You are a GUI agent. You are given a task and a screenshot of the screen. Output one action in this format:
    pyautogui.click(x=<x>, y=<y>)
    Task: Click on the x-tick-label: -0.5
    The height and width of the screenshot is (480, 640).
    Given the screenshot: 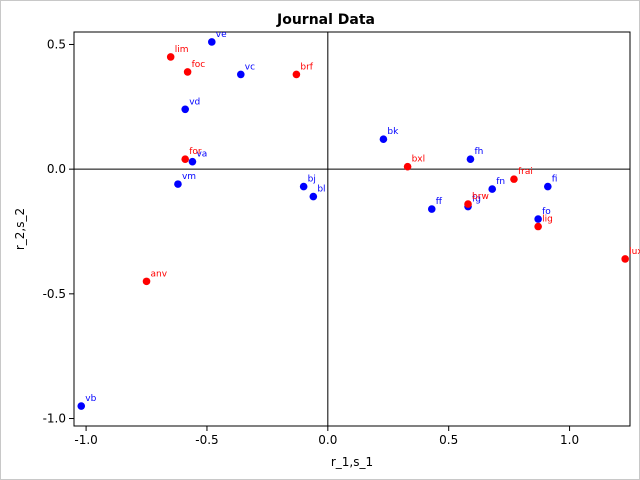 What is the action you would take?
    pyautogui.click(x=206, y=440)
    